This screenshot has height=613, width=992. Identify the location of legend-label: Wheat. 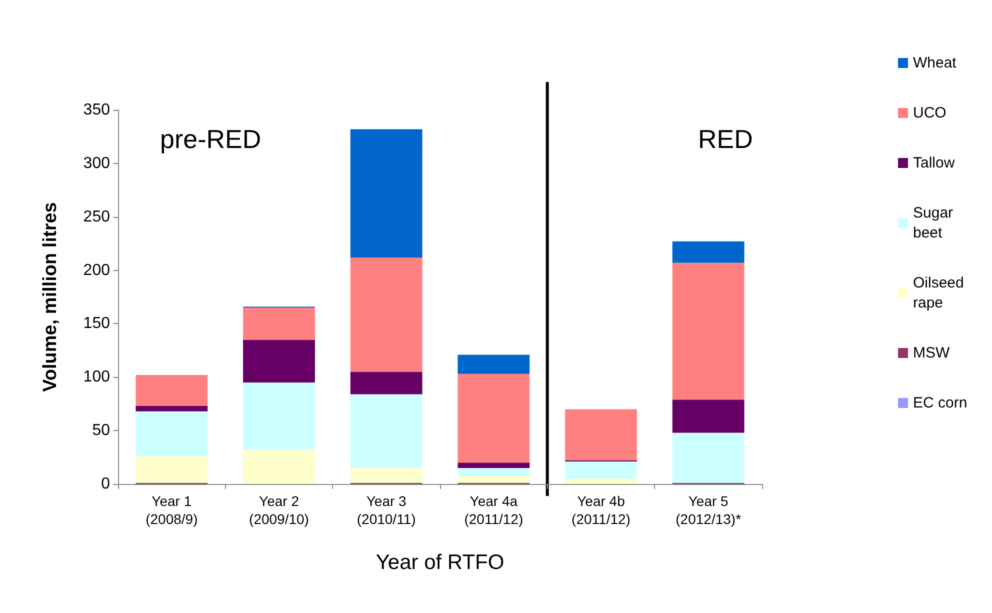
(935, 63).